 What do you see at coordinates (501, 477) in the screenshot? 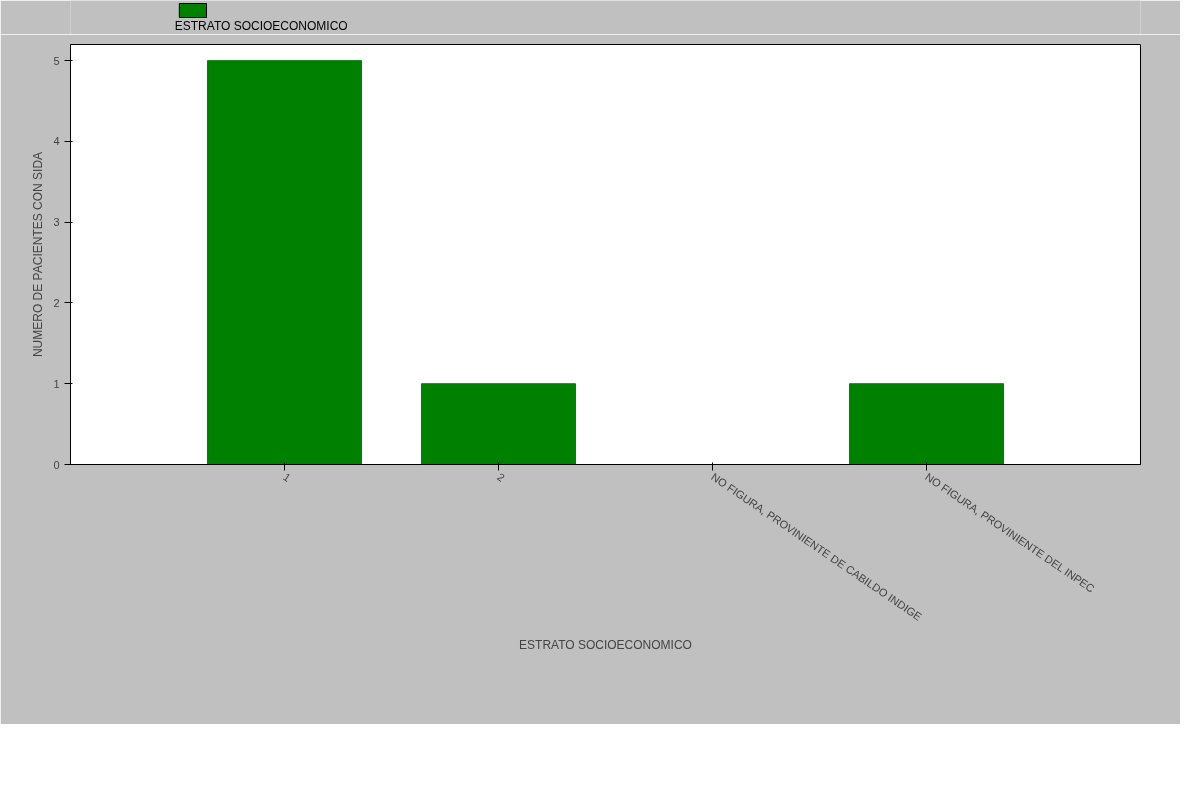
I see `x-tick-label: 2` at bounding box center [501, 477].